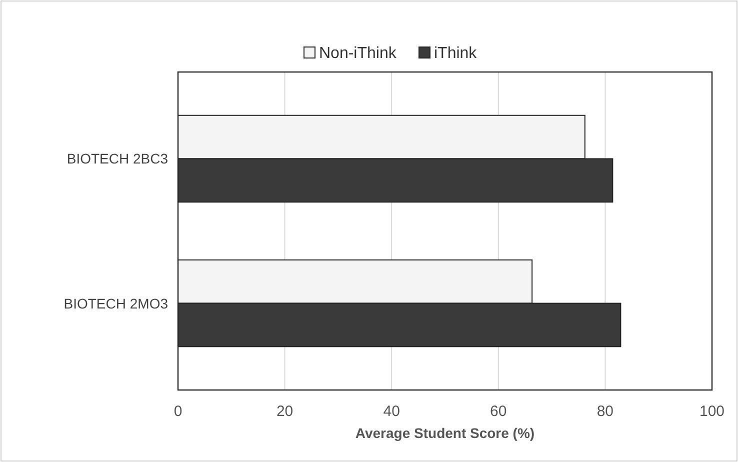 The width and height of the screenshot is (738, 462). What do you see at coordinates (605, 411) in the screenshot?
I see `x-tick-label: 80` at bounding box center [605, 411].